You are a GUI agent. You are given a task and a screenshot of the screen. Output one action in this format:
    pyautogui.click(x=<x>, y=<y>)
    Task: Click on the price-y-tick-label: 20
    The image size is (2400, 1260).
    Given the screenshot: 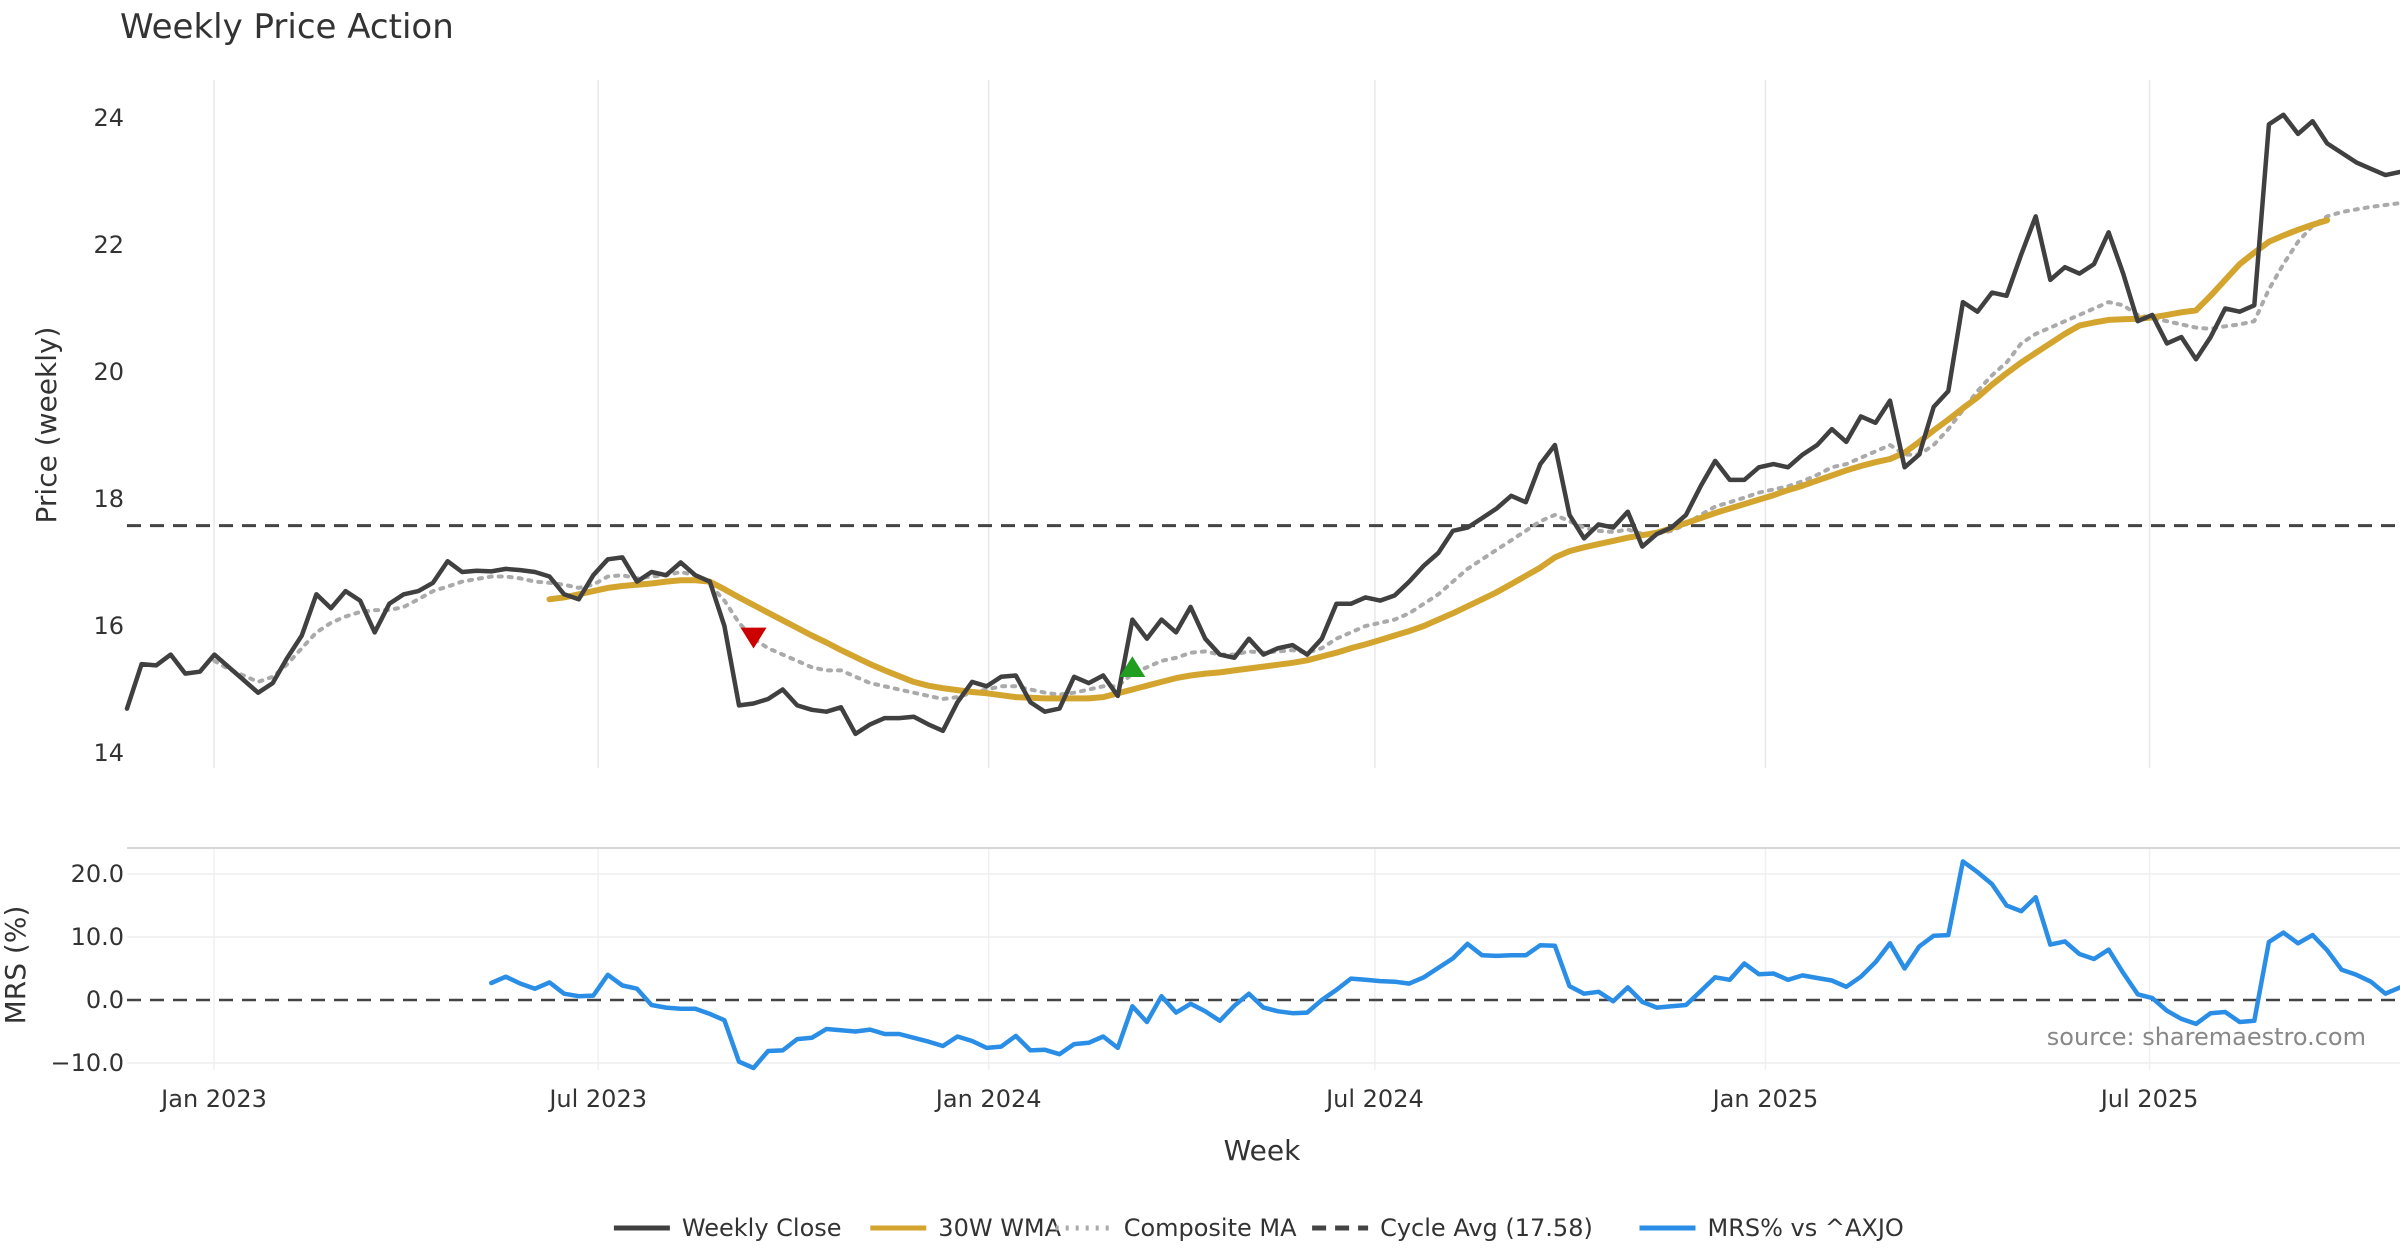 What is the action you would take?
    pyautogui.click(x=108, y=372)
    